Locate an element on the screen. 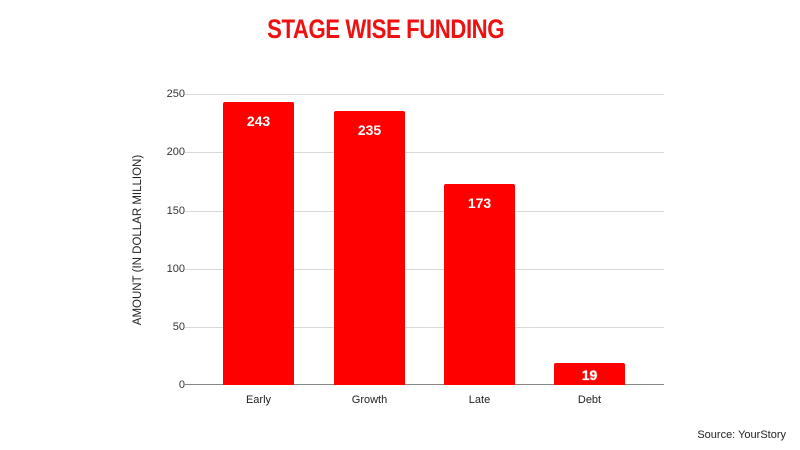 The image size is (800, 450). y-tick-250: 250 is located at coordinates (175, 94).